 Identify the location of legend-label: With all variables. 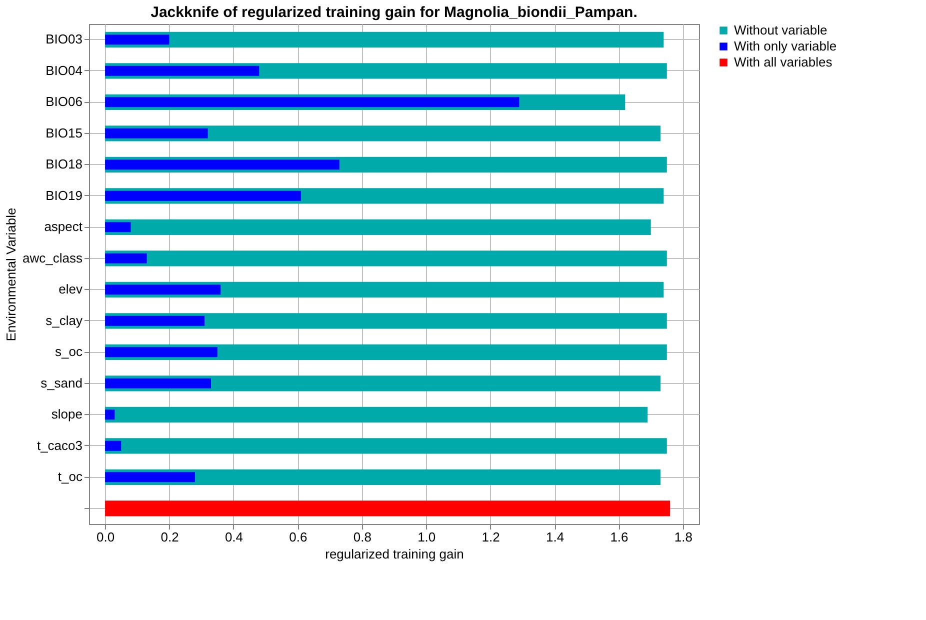
(783, 62).